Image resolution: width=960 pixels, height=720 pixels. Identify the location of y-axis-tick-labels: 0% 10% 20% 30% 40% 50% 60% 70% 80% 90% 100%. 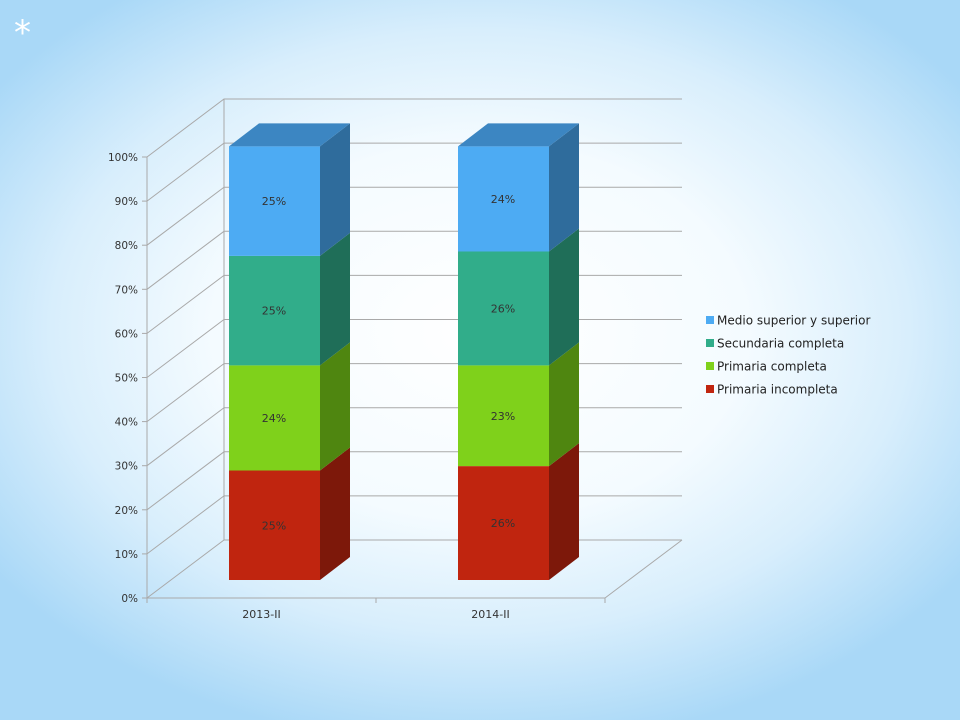
(123, 378).